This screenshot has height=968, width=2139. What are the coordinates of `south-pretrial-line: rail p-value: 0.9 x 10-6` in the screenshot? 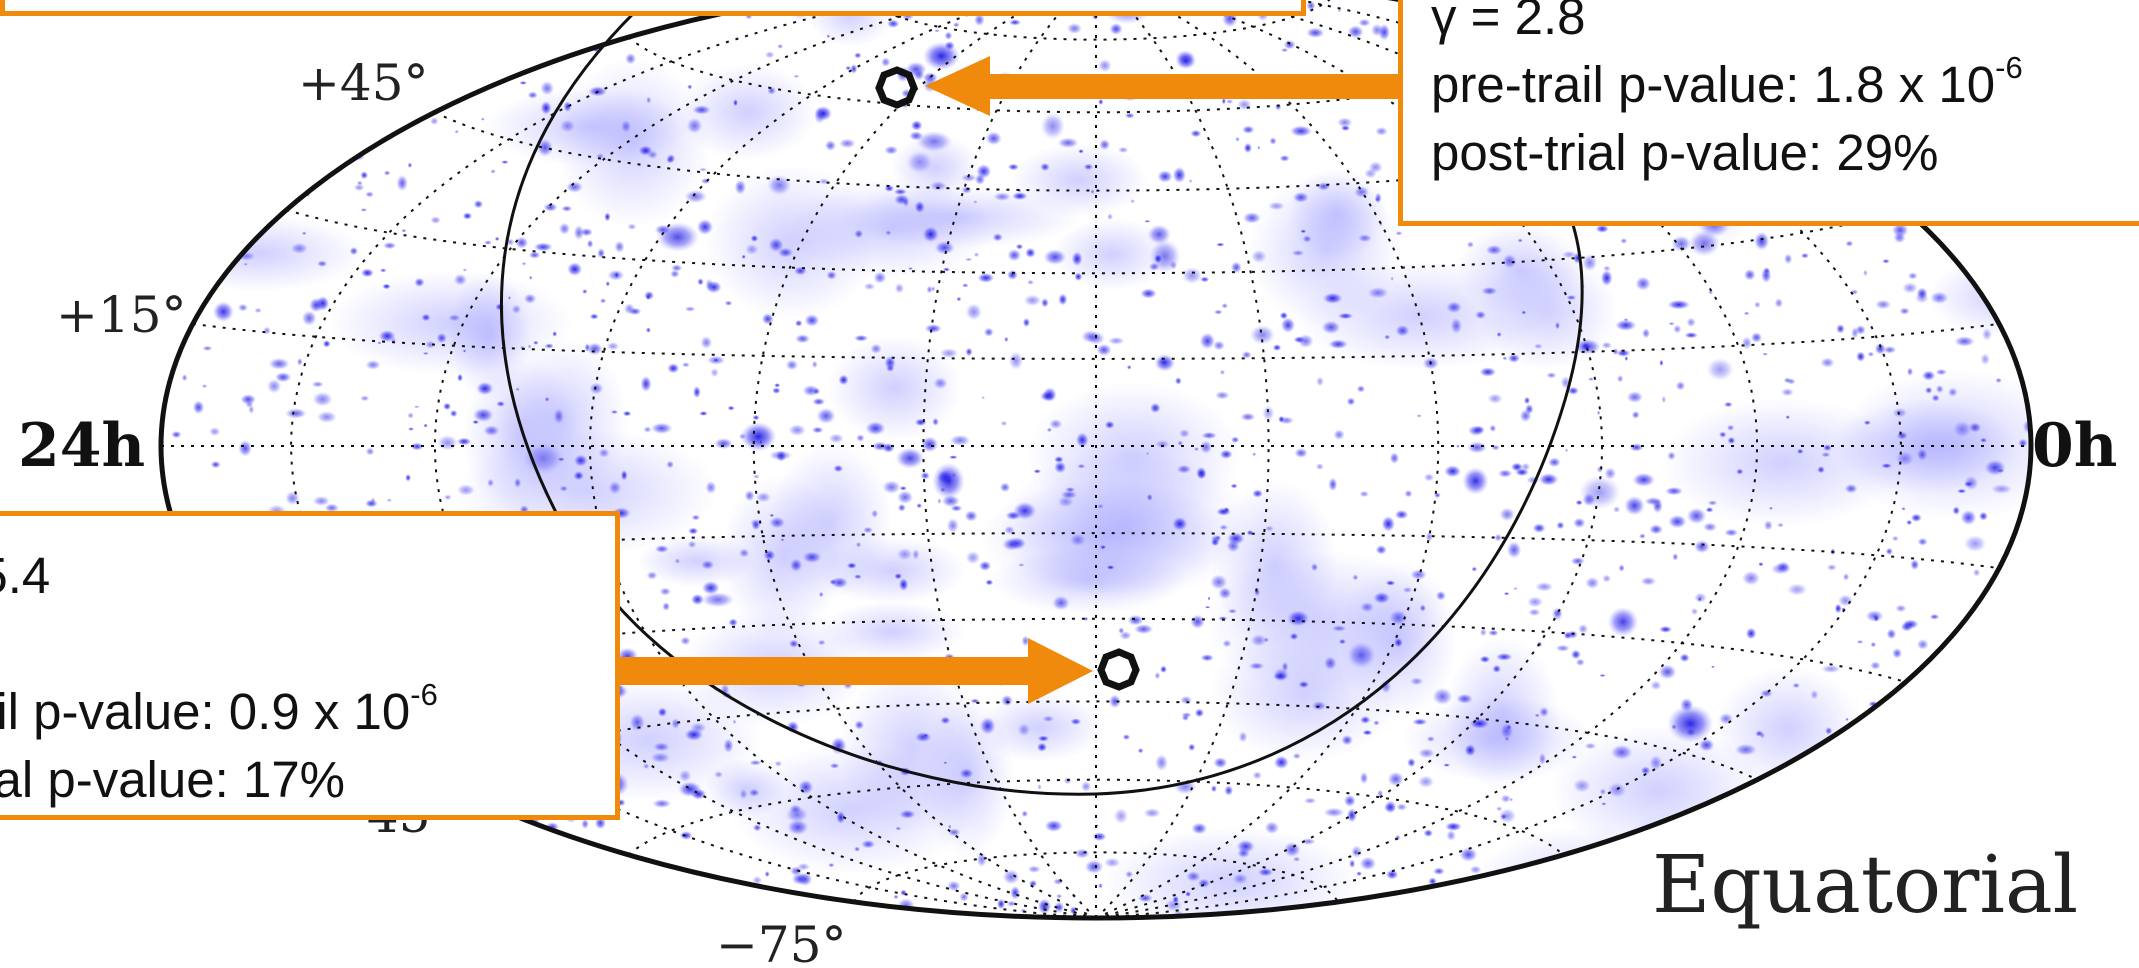 It's located at (307, 712).